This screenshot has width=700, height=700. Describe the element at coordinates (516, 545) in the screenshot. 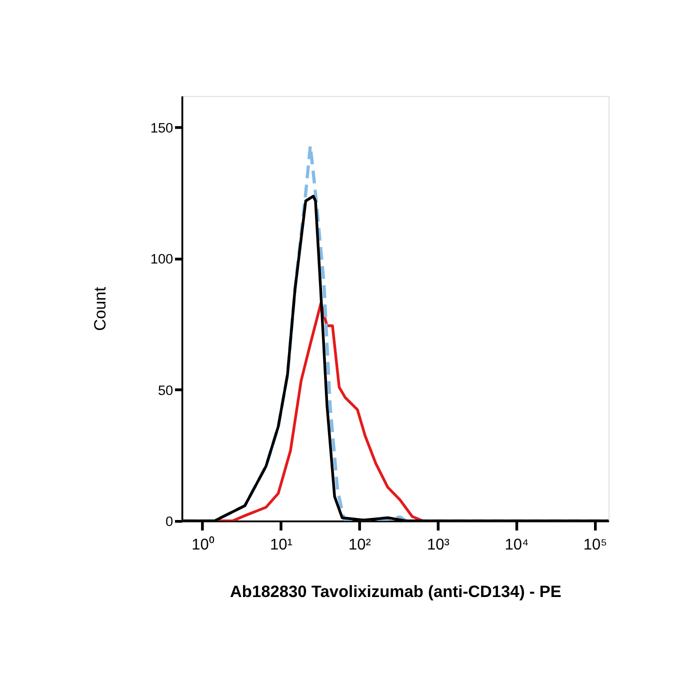

I see `x-tick-label: 10⁴` at that location.